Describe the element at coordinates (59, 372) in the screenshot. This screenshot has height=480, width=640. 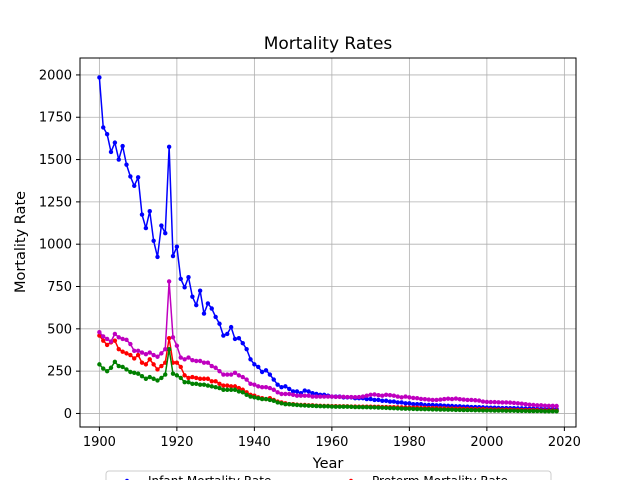
I see `y-tick-label: 250` at that location.